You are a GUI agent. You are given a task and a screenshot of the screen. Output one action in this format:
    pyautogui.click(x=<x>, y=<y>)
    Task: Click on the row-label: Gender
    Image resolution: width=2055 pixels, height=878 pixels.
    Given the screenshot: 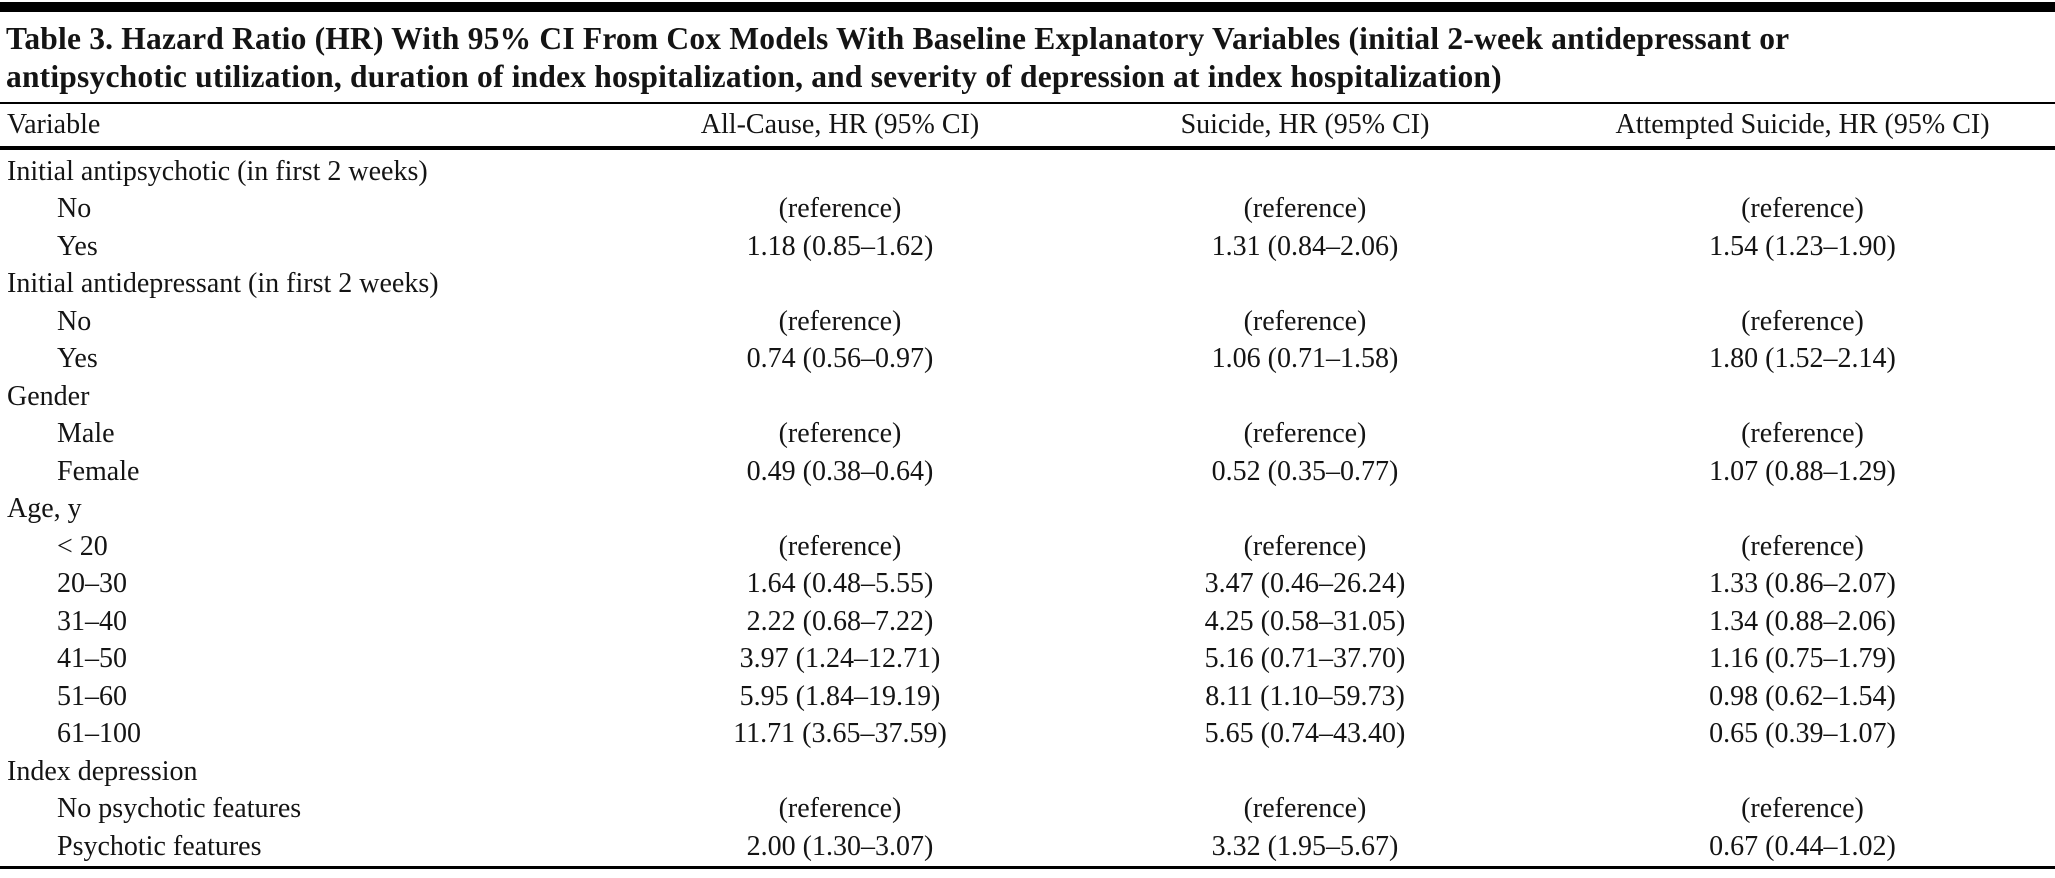 What is the action you would take?
    pyautogui.click(x=48, y=396)
    